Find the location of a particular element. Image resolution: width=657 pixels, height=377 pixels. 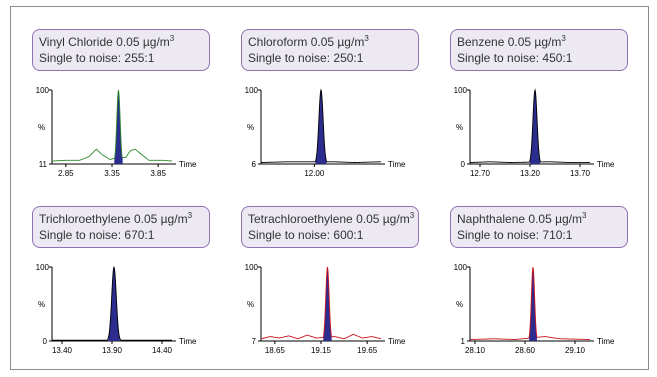

compound-name: Tetrachloroethylene is located at coordinates (300, 219).